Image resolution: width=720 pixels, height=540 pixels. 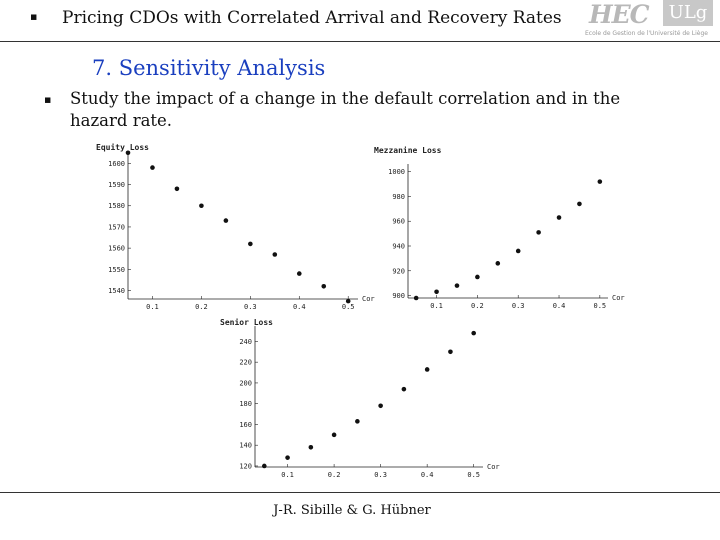 I want to click on y-tick-label: 180, so click(x=245, y=404).